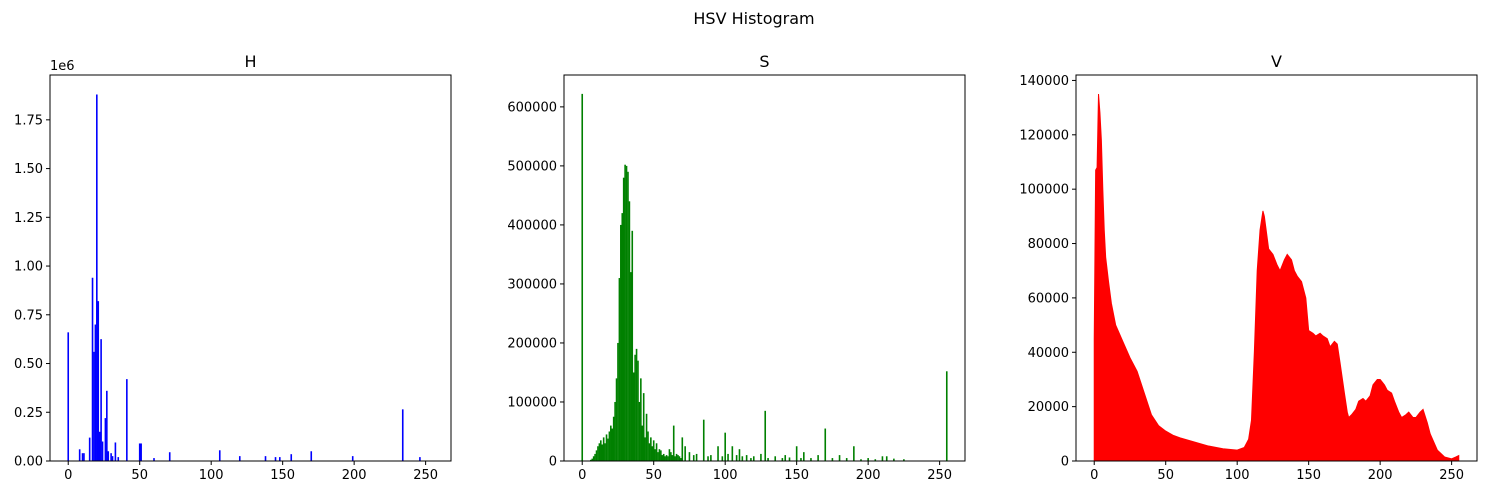 The height and width of the screenshot is (495, 1487). What do you see at coordinates (1276, 61) in the screenshot?
I see `chart-v-title: V` at bounding box center [1276, 61].